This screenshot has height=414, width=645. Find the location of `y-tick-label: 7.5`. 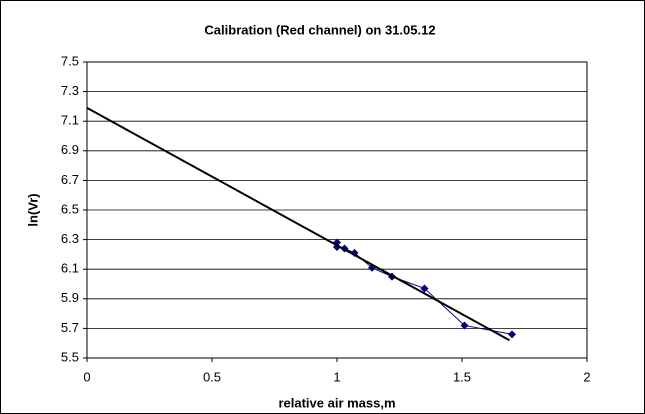

y-tick-label: 7.5 is located at coordinates (70, 60).